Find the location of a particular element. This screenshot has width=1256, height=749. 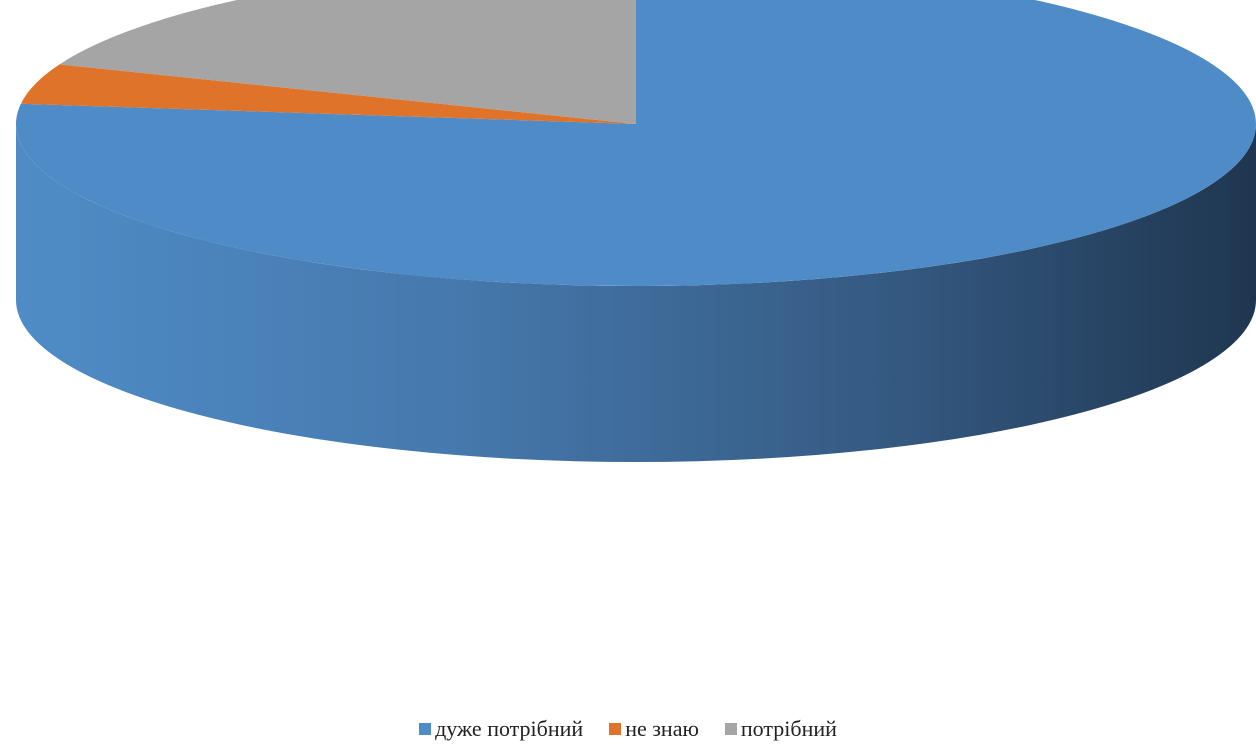

legend-item-0: дуже потрібний is located at coordinates (501, 729).